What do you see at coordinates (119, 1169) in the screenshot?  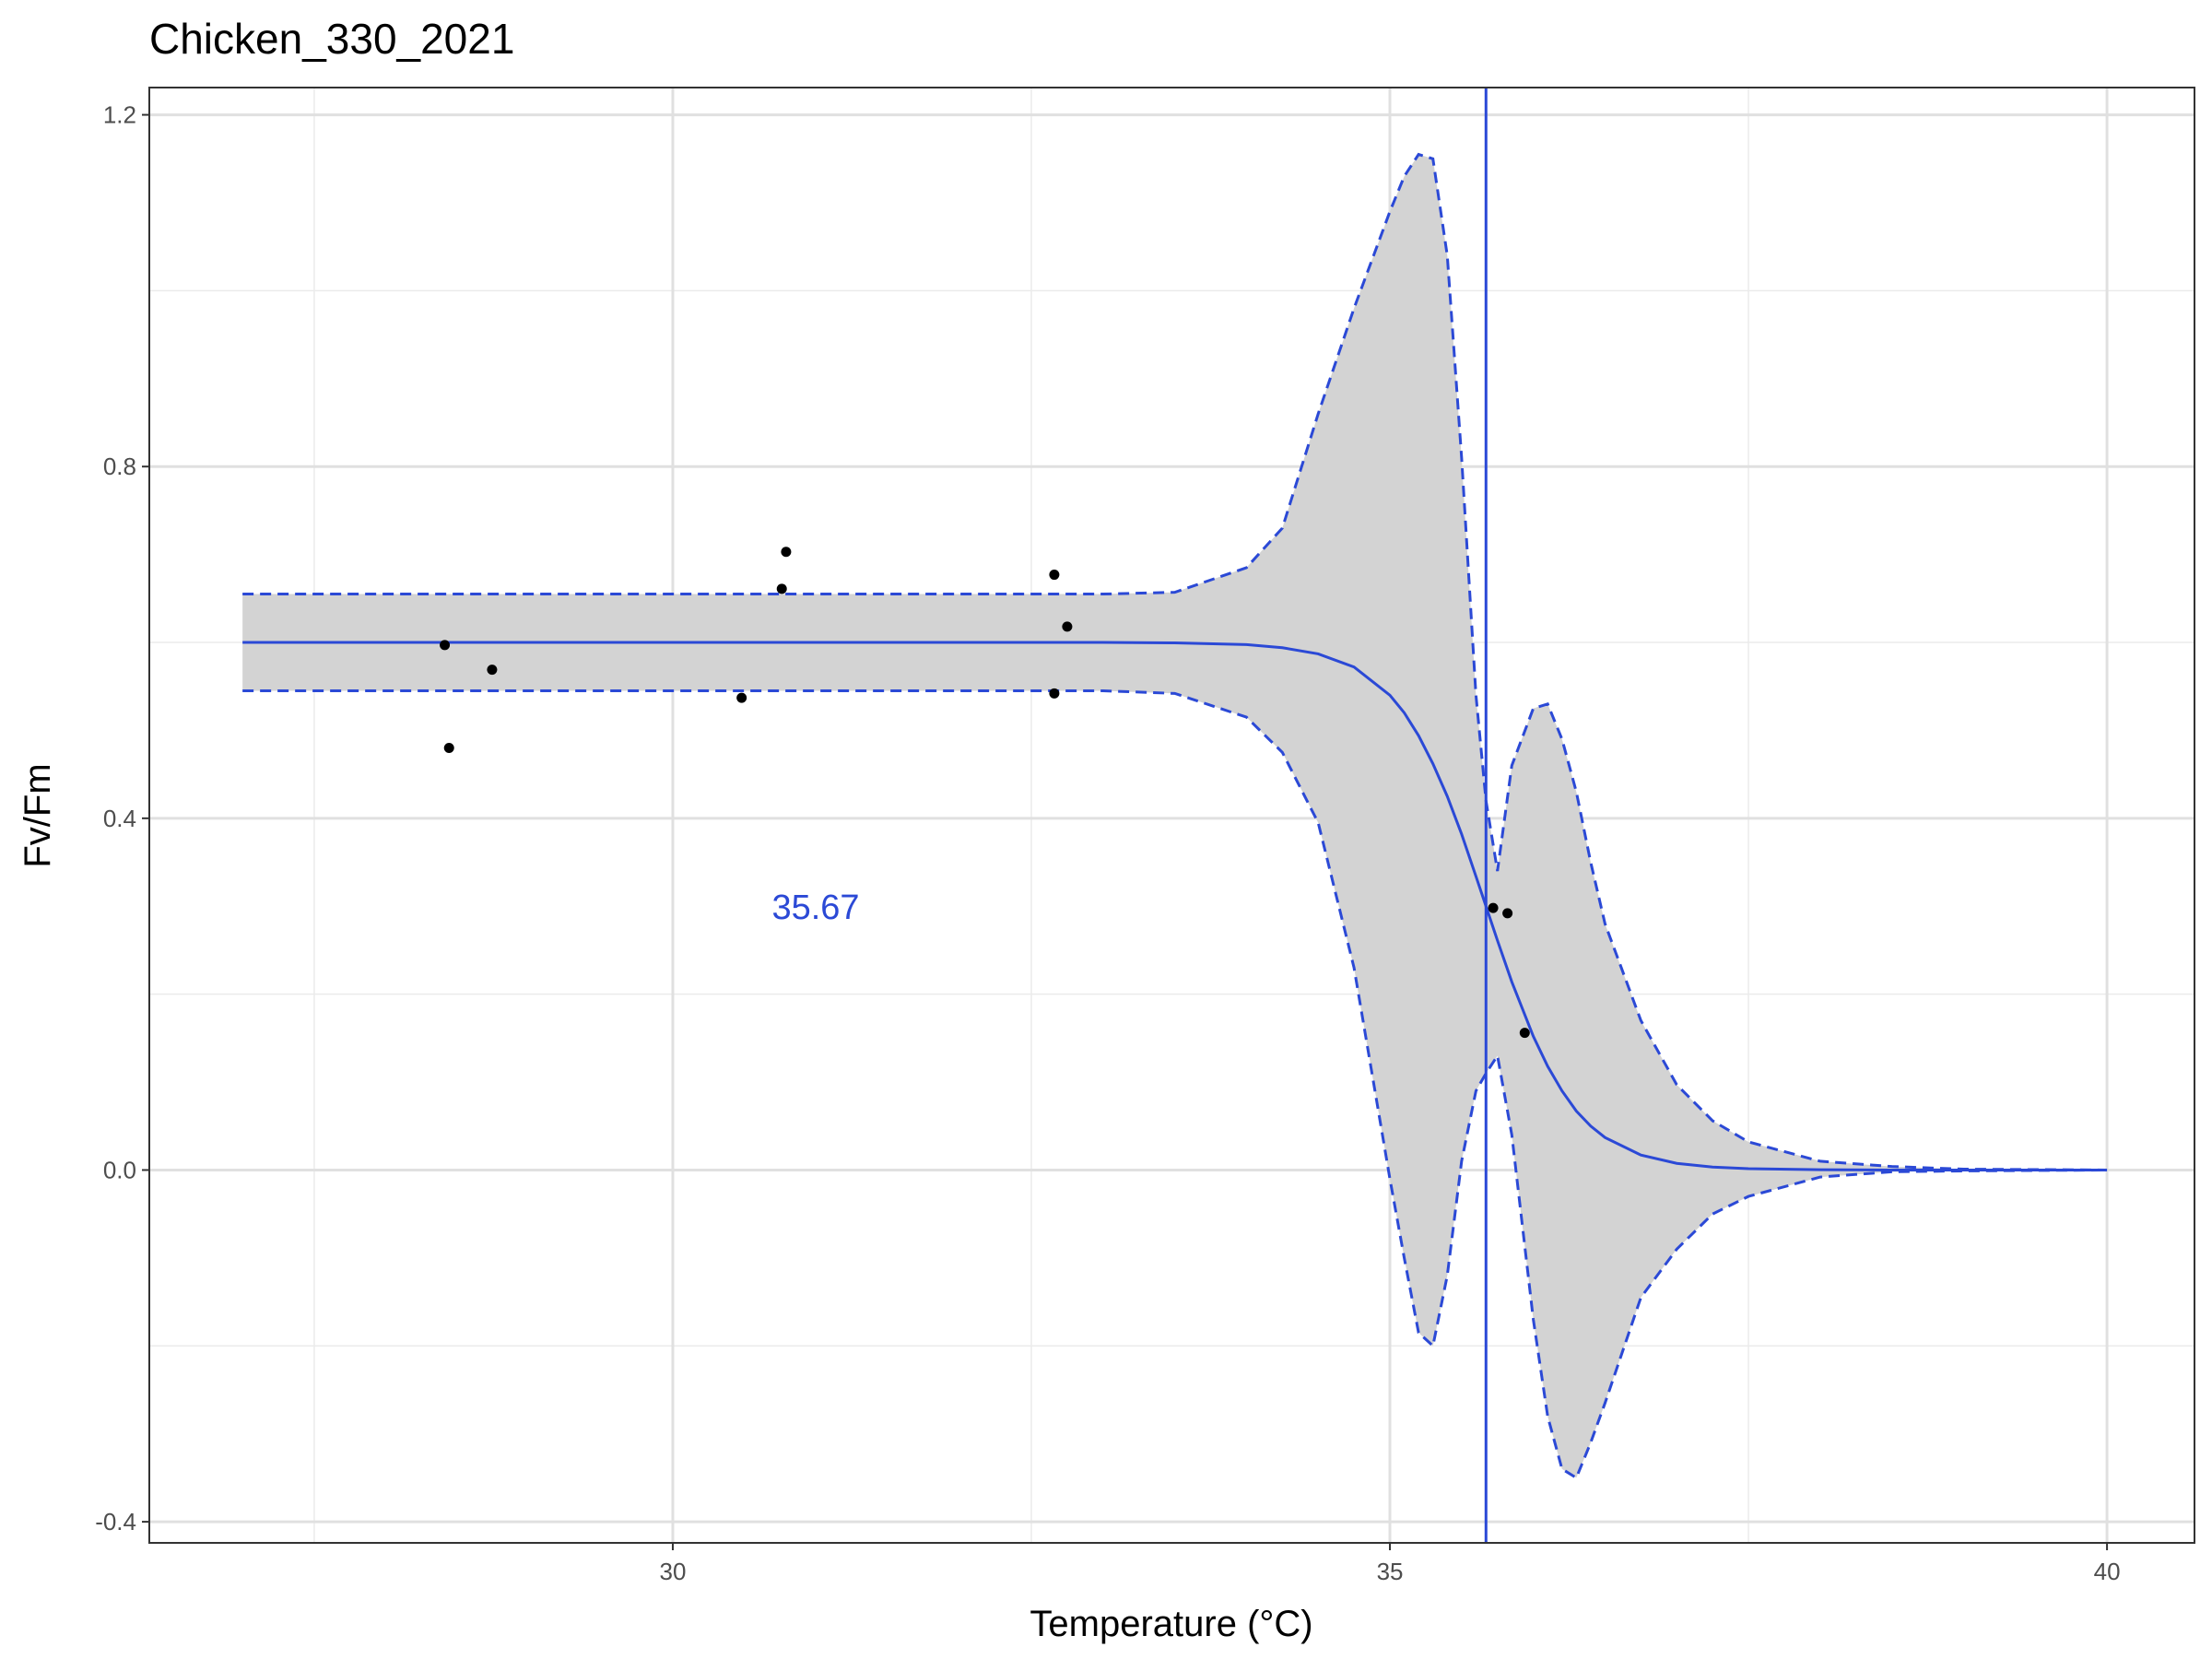 I see `y-tick-label: 0.0` at bounding box center [119, 1169].